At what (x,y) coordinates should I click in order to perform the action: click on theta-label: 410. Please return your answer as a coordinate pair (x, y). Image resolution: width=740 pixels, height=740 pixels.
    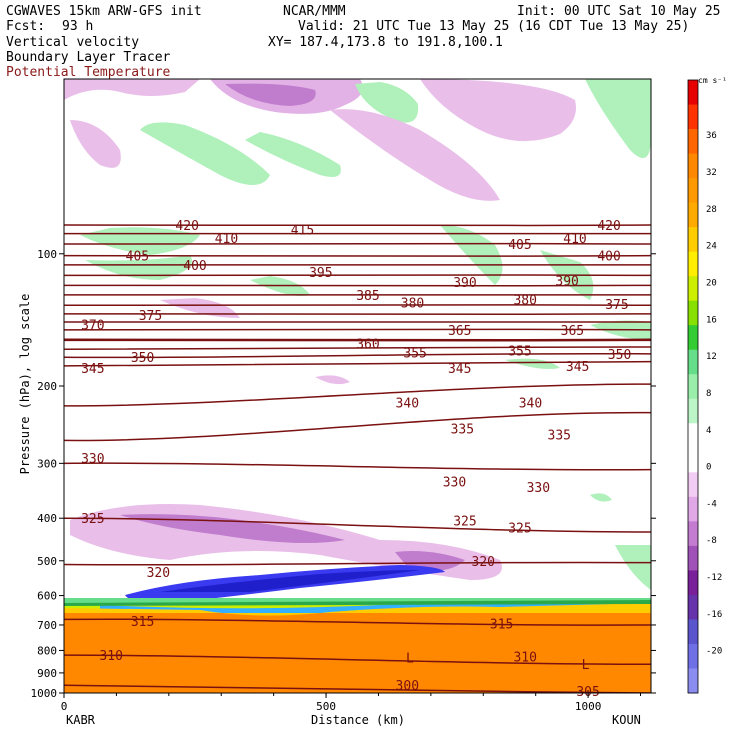
    Looking at the image, I should click on (574, 239).